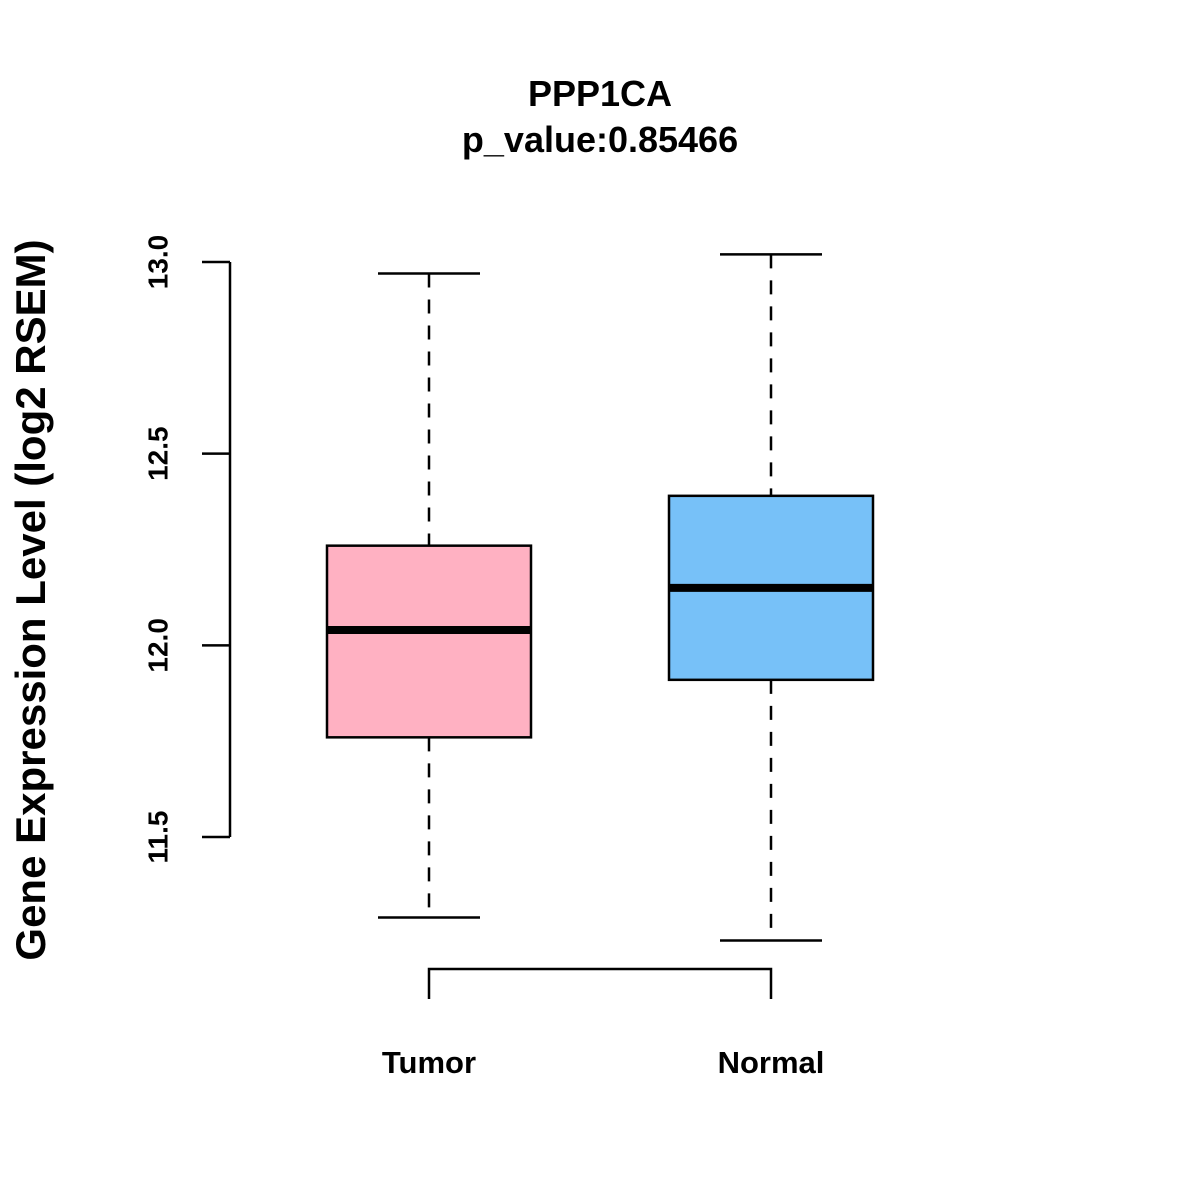  Describe the element at coordinates (158, 453) in the screenshot. I see `y-tick-label-2: 12.5` at that location.